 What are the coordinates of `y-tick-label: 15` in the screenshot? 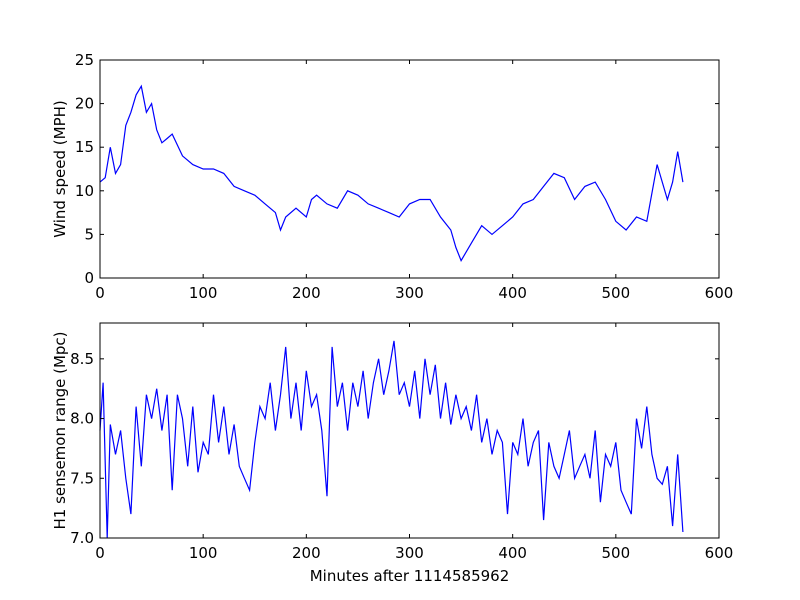 It's located at (84, 147).